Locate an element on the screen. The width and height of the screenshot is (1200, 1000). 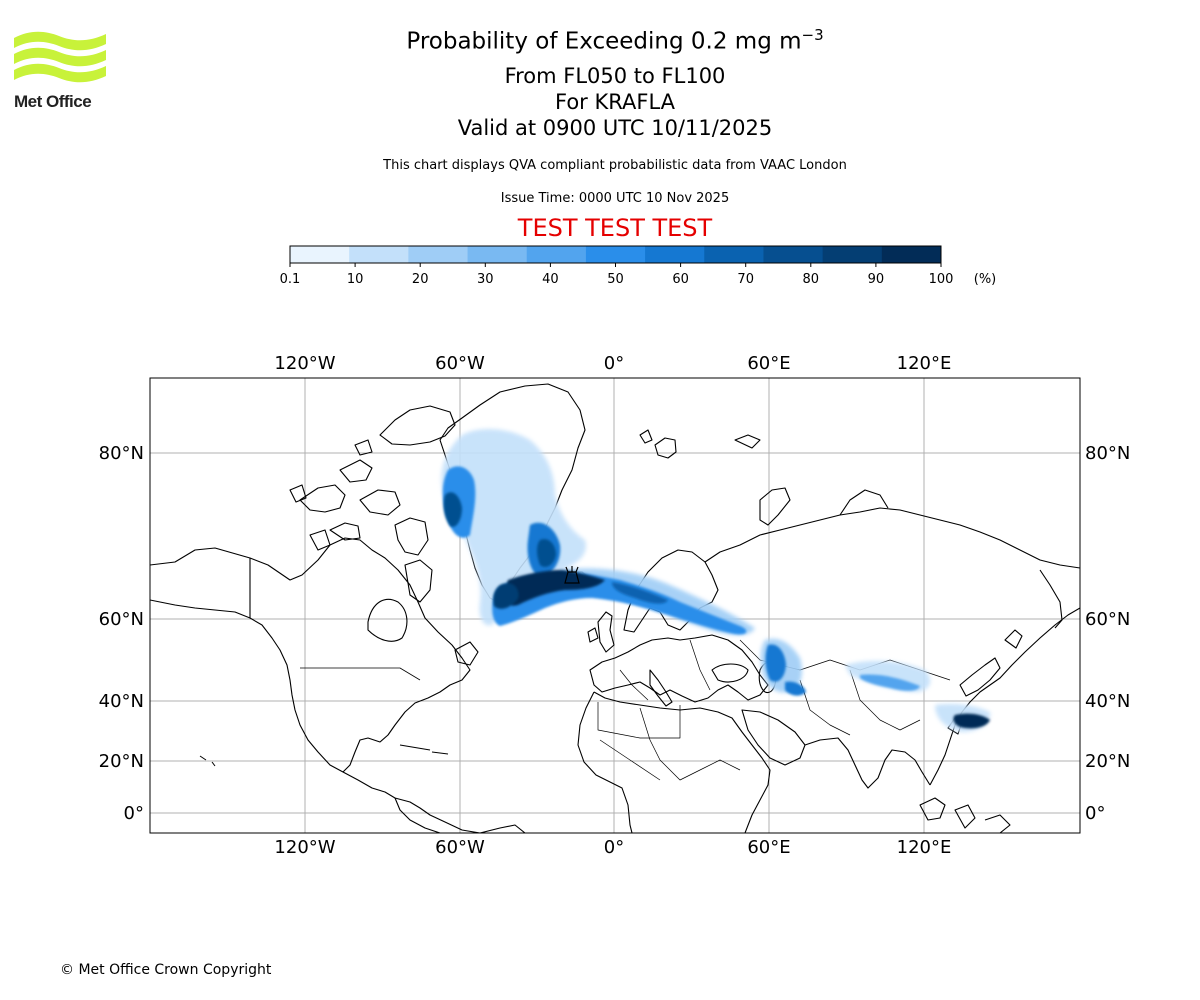
colorbar-tick-label: 50 is located at coordinates (615, 279).